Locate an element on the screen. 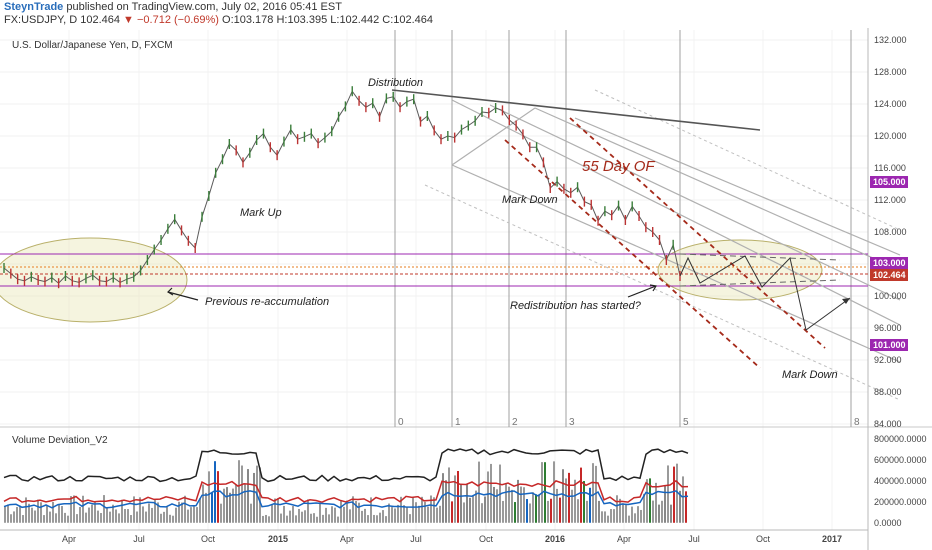 Image resolution: width=932 pixels, height=550 pixels. accumulation-ellipse is located at coordinates (94, 280).